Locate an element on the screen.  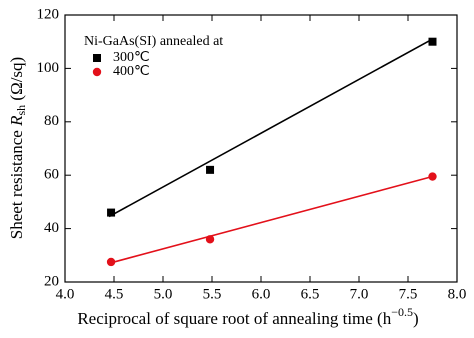
y-tick-label: 40 is located at coordinates (51, 228).